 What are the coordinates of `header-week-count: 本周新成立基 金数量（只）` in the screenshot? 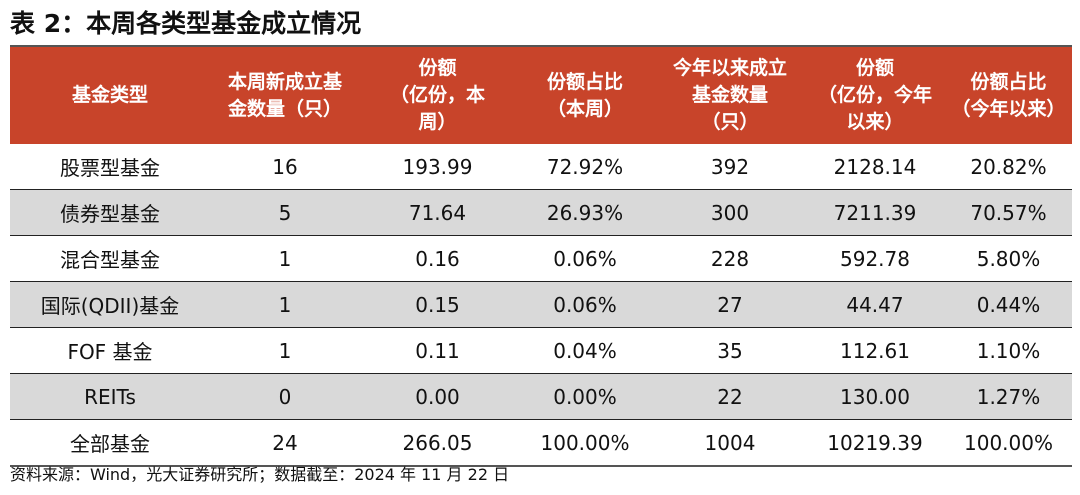 It's located at (285, 95).